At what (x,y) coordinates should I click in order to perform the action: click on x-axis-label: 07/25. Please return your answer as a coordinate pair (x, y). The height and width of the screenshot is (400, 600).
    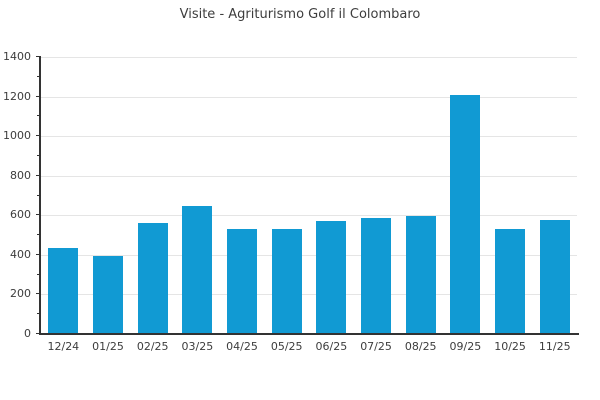
    Looking at the image, I should click on (376, 346).